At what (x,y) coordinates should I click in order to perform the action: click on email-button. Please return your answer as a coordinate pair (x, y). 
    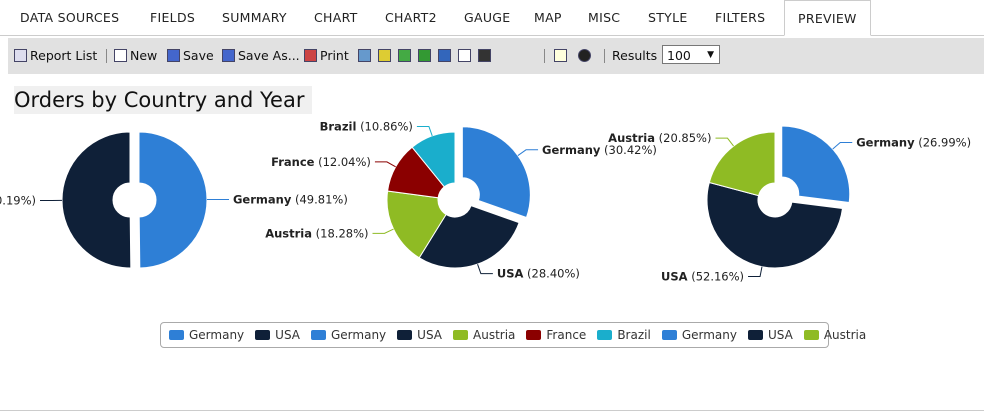
    Looking at the image, I should click on (562, 55).